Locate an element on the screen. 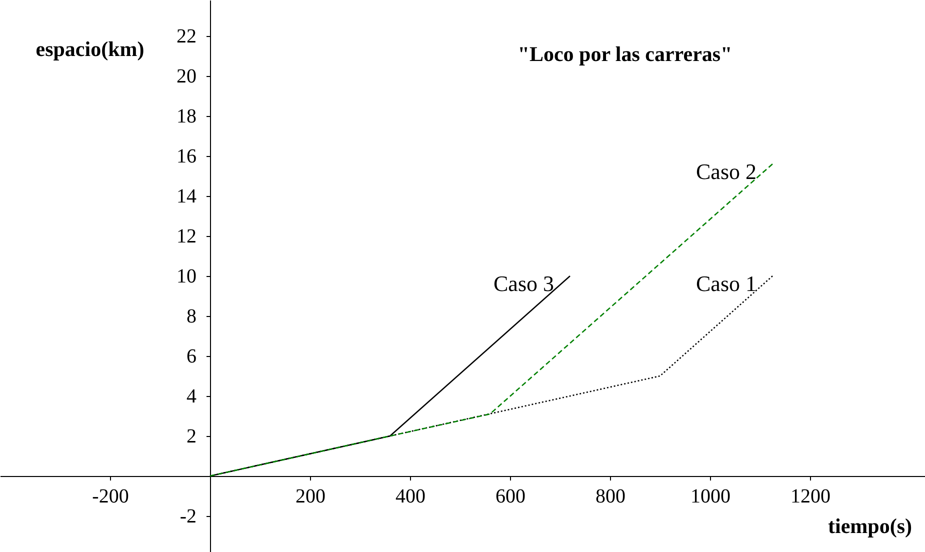 This screenshot has height=552, width=925. x-tick-label: 200 is located at coordinates (311, 497).